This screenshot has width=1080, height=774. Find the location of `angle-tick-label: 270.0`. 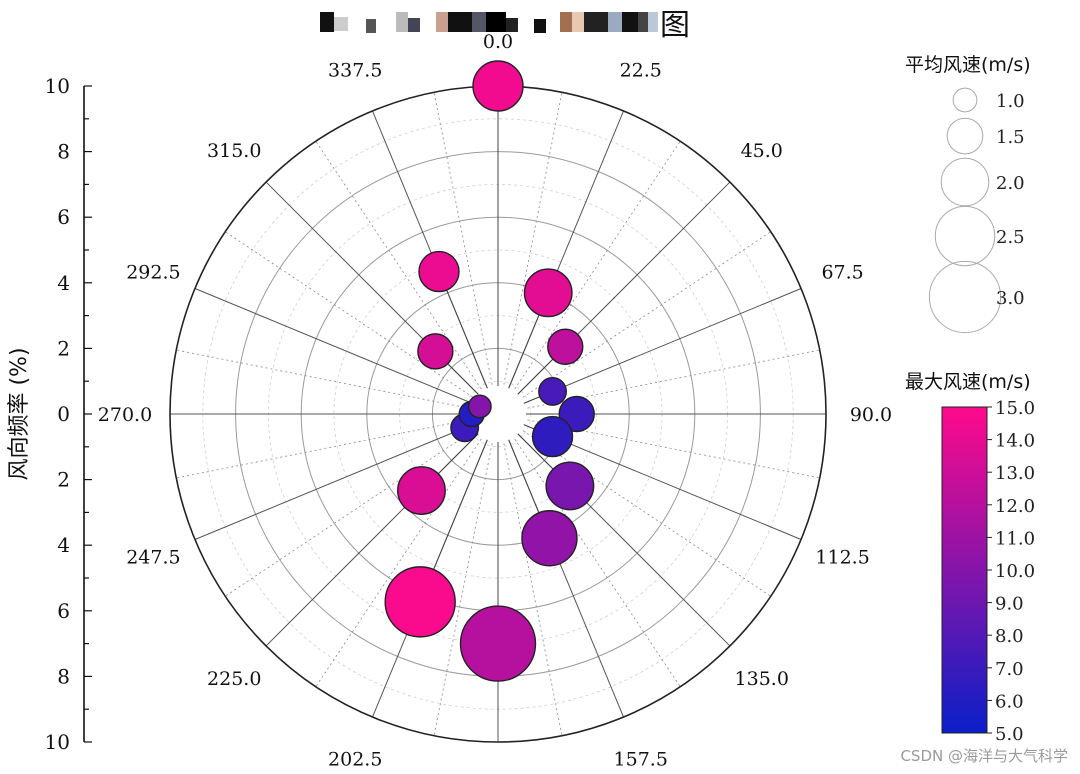

angle-tick-label: 270.0 is located at coordinates (125, 415).